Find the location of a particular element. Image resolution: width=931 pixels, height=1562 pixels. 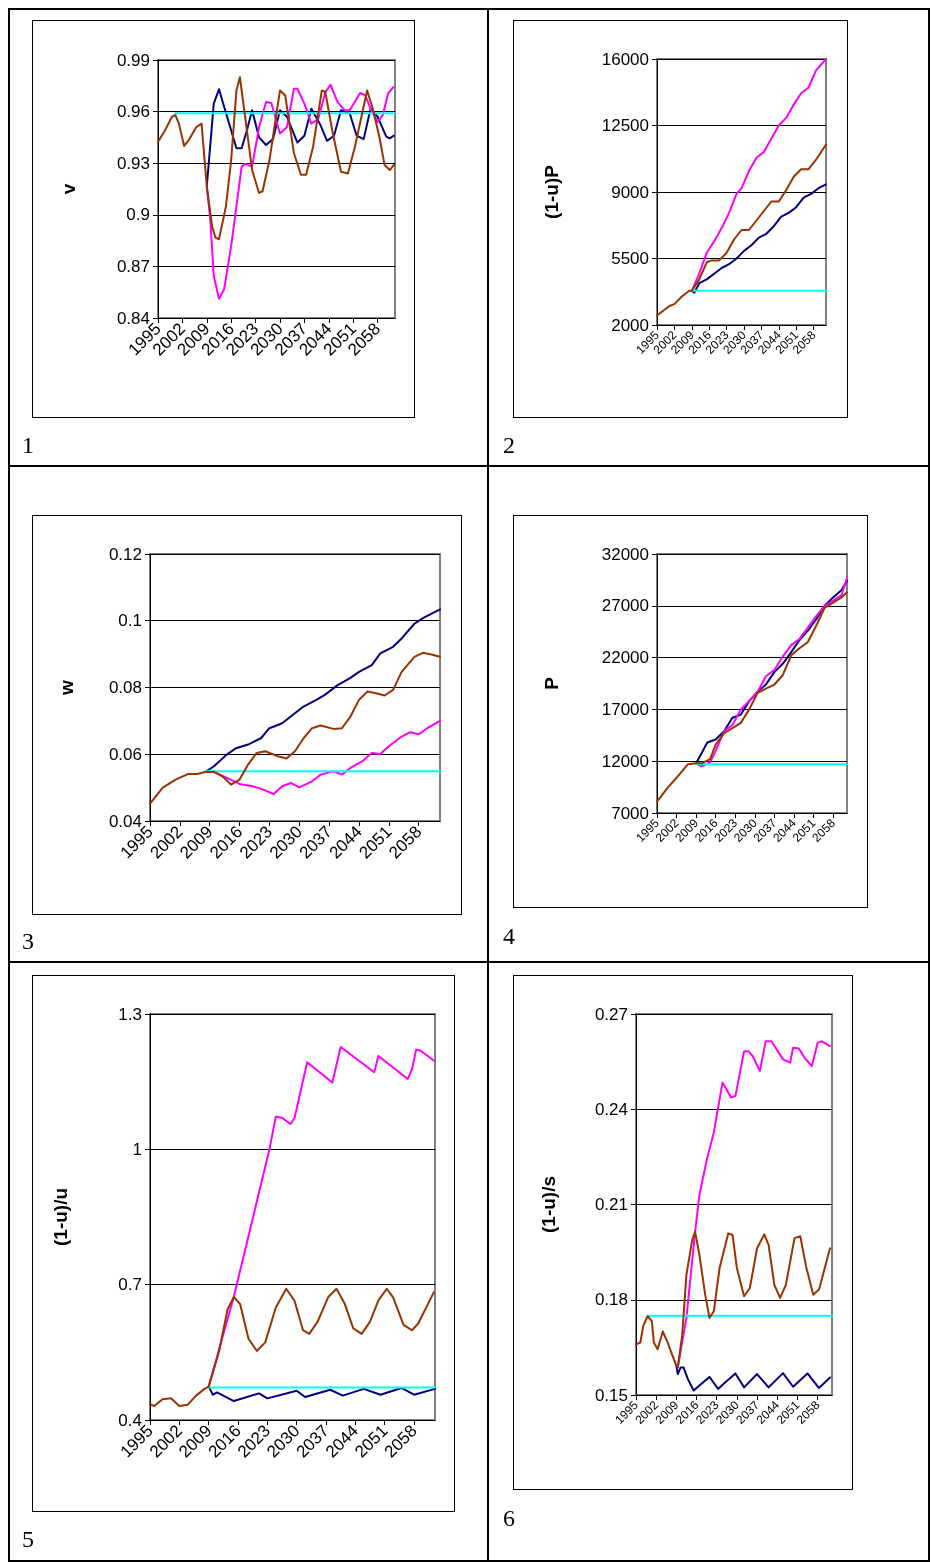

text: 5 is located at coordinates (28, 1539).